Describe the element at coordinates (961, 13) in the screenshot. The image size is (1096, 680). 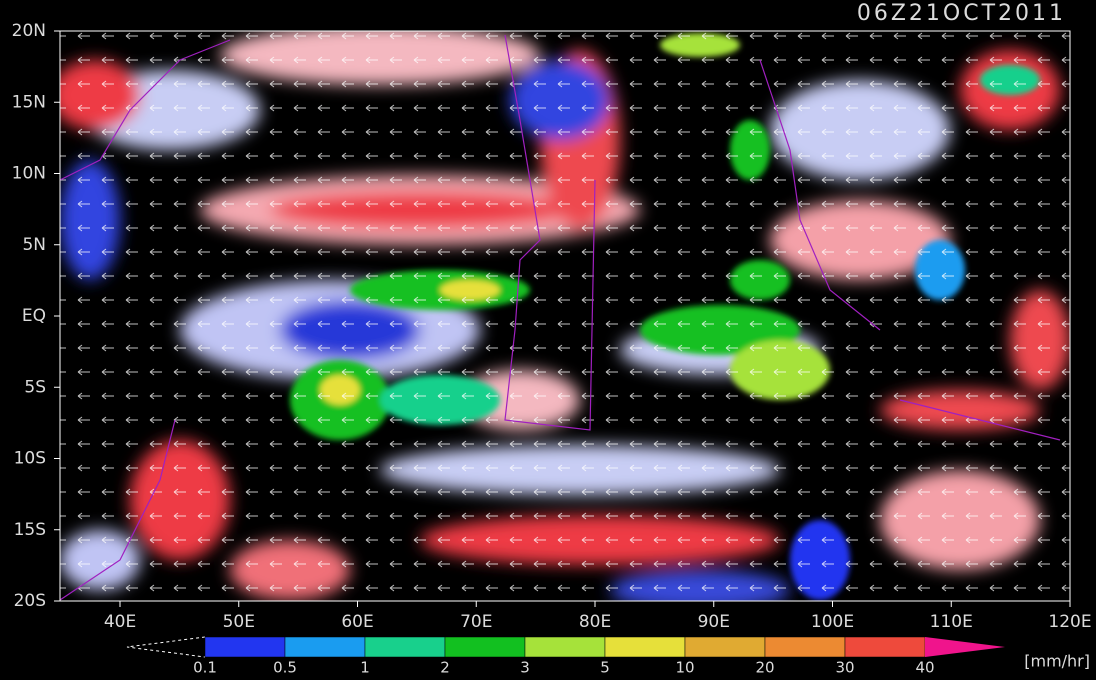
I see `timestamp: 06Z21OCT2011` at that location.